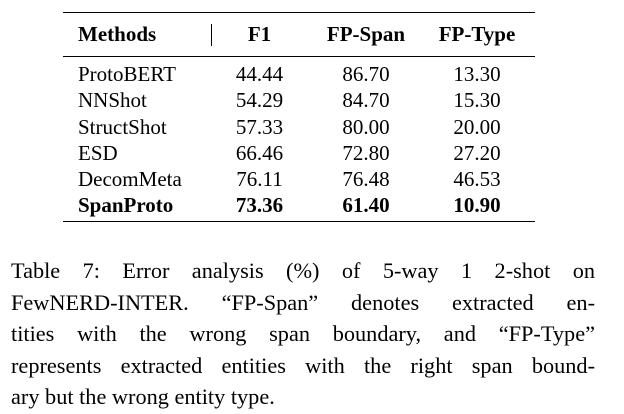 This screenshot has height=414, width=624. I want to click on table-row-highlighted: SpanProto 73.36 61.40 10.90, so click(299, 205).